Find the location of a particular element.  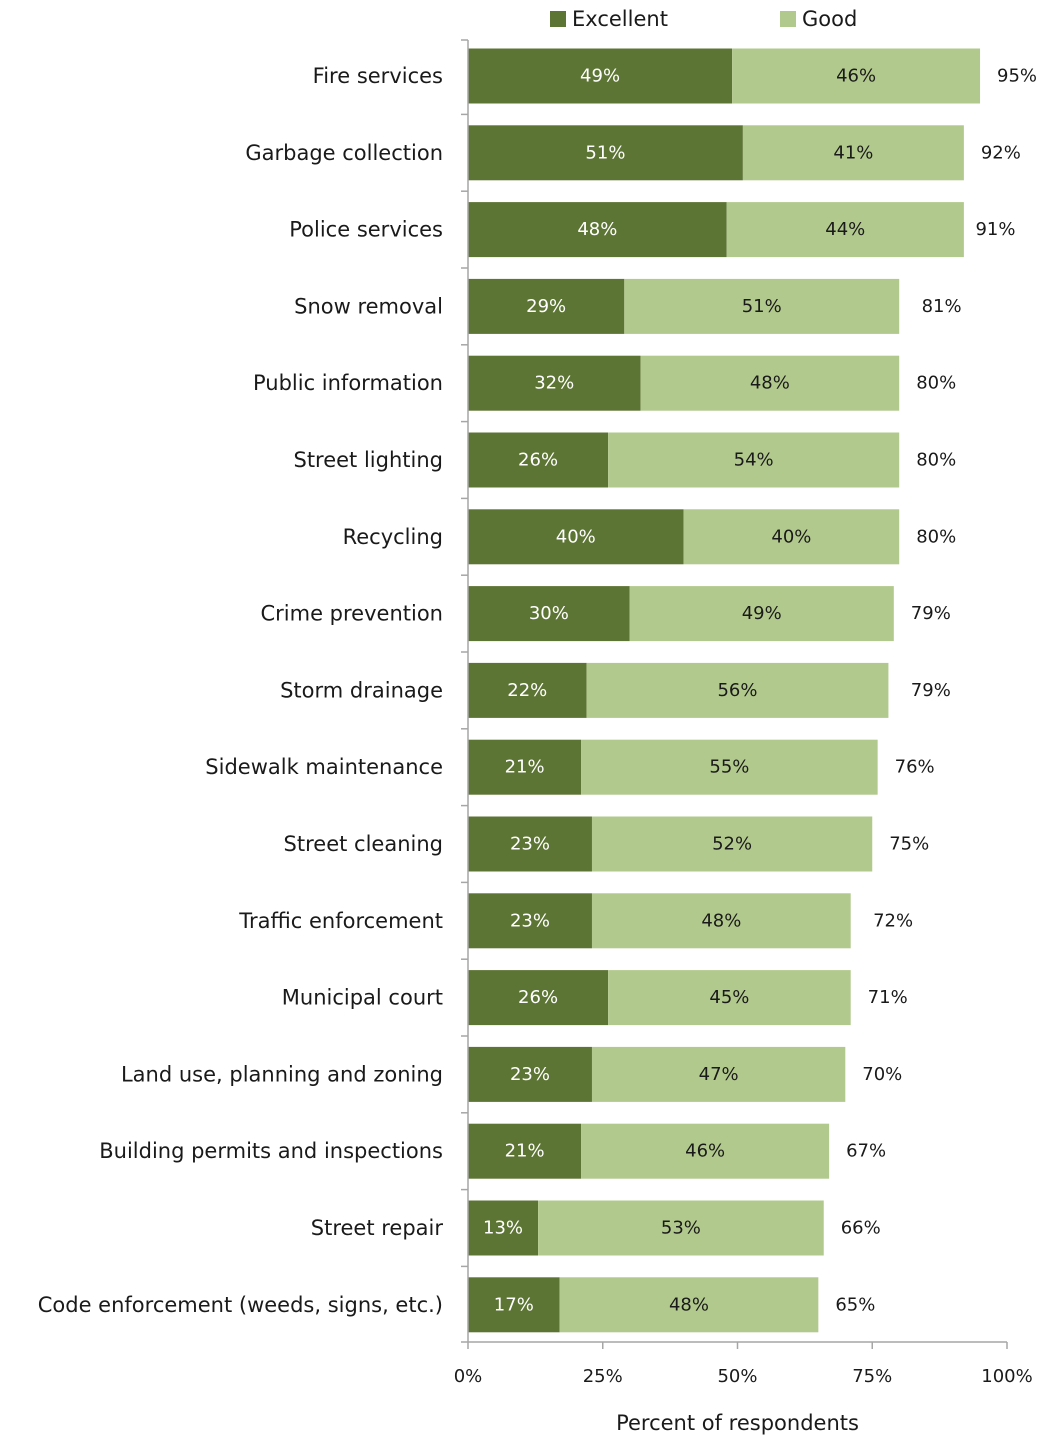

x-tick-label: 75% is located at coordinates (872, 1376).